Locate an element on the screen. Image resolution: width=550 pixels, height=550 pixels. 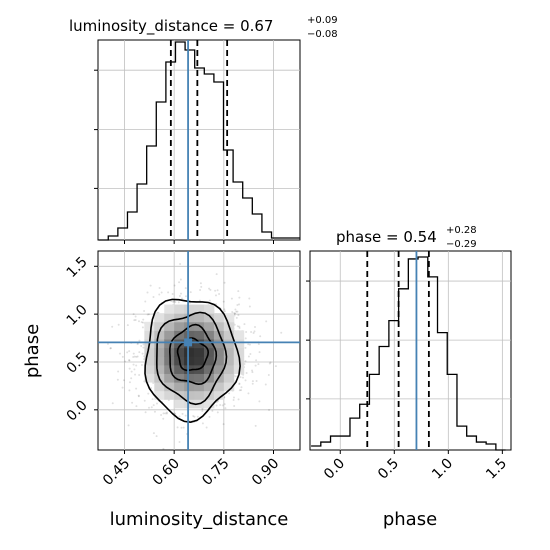
histogram-line is located at coordinates (408, 353).